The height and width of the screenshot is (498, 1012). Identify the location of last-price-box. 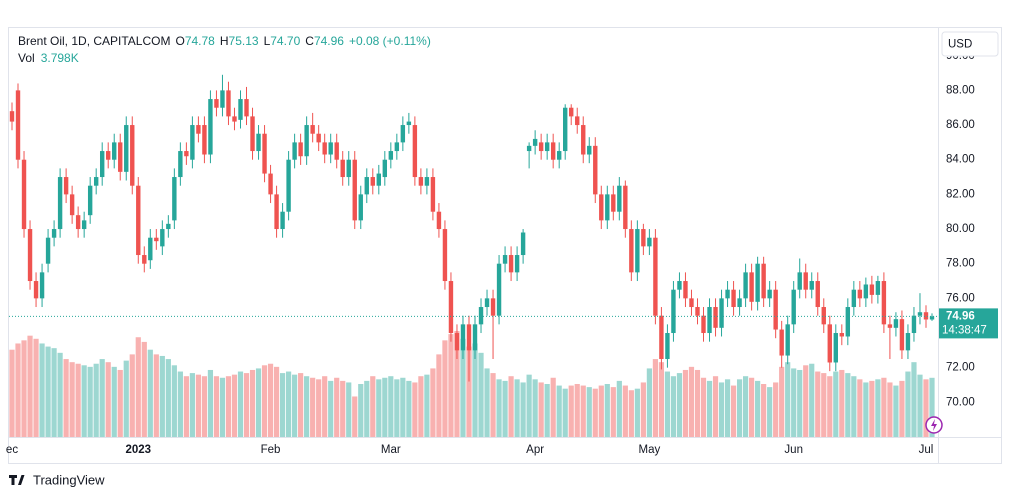
(968, 323).